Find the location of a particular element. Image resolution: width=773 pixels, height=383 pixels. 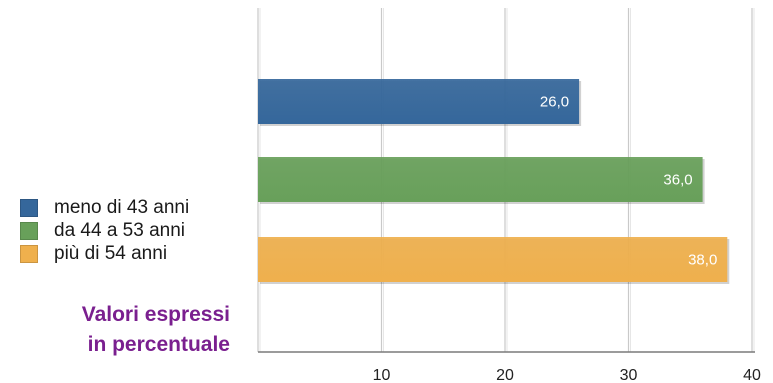

legend-item-44-53: da 44 a 53 anni is located at coordinates (130, 230).